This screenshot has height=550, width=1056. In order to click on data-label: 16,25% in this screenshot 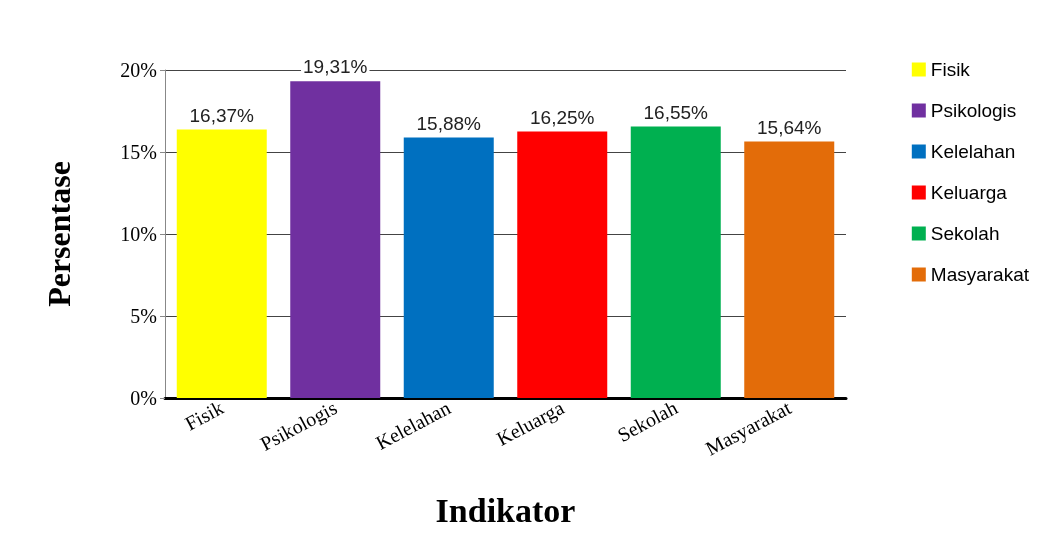, I will do `click(562, 117)`.